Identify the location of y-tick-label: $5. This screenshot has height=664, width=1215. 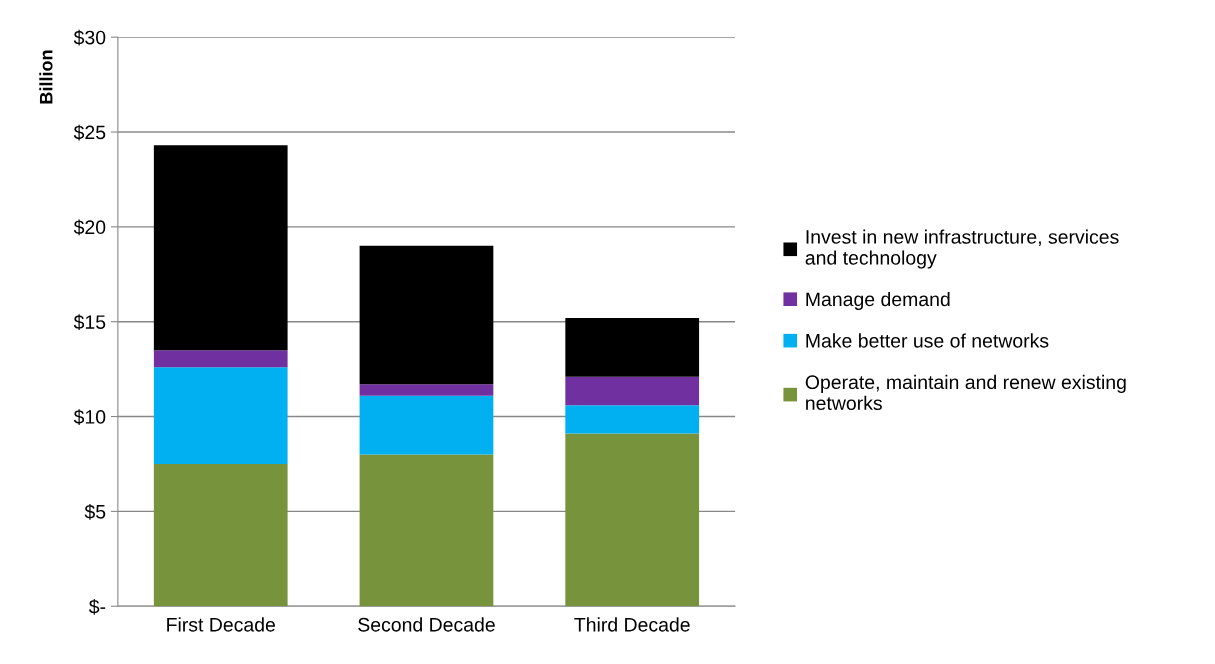
(95, 512).